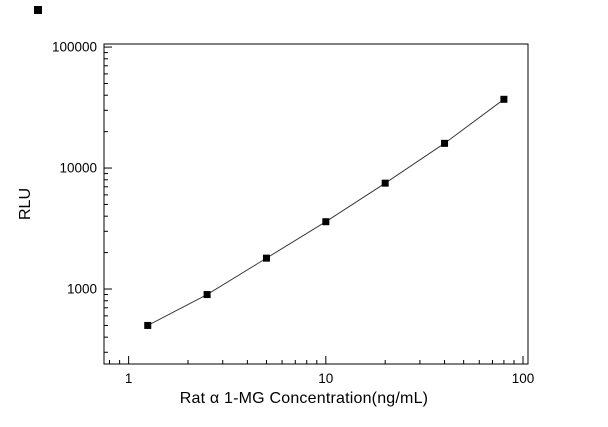  I want to click on x-tick-label: 1, so click(129, 378).